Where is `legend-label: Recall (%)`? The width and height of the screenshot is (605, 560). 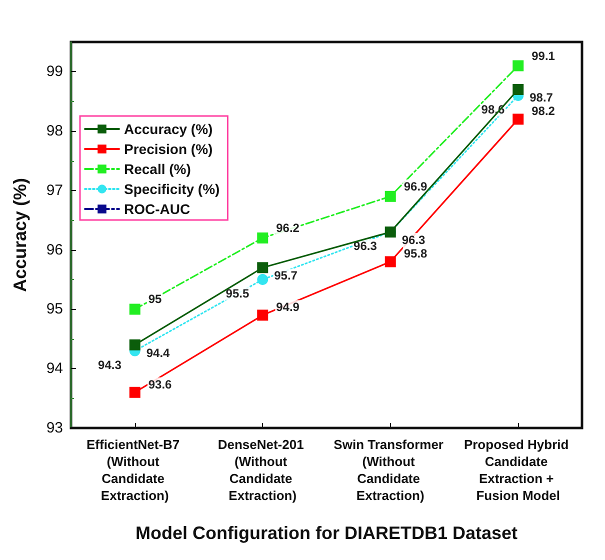 legend-label: Recall (%) is located at coordinates (157, 169).